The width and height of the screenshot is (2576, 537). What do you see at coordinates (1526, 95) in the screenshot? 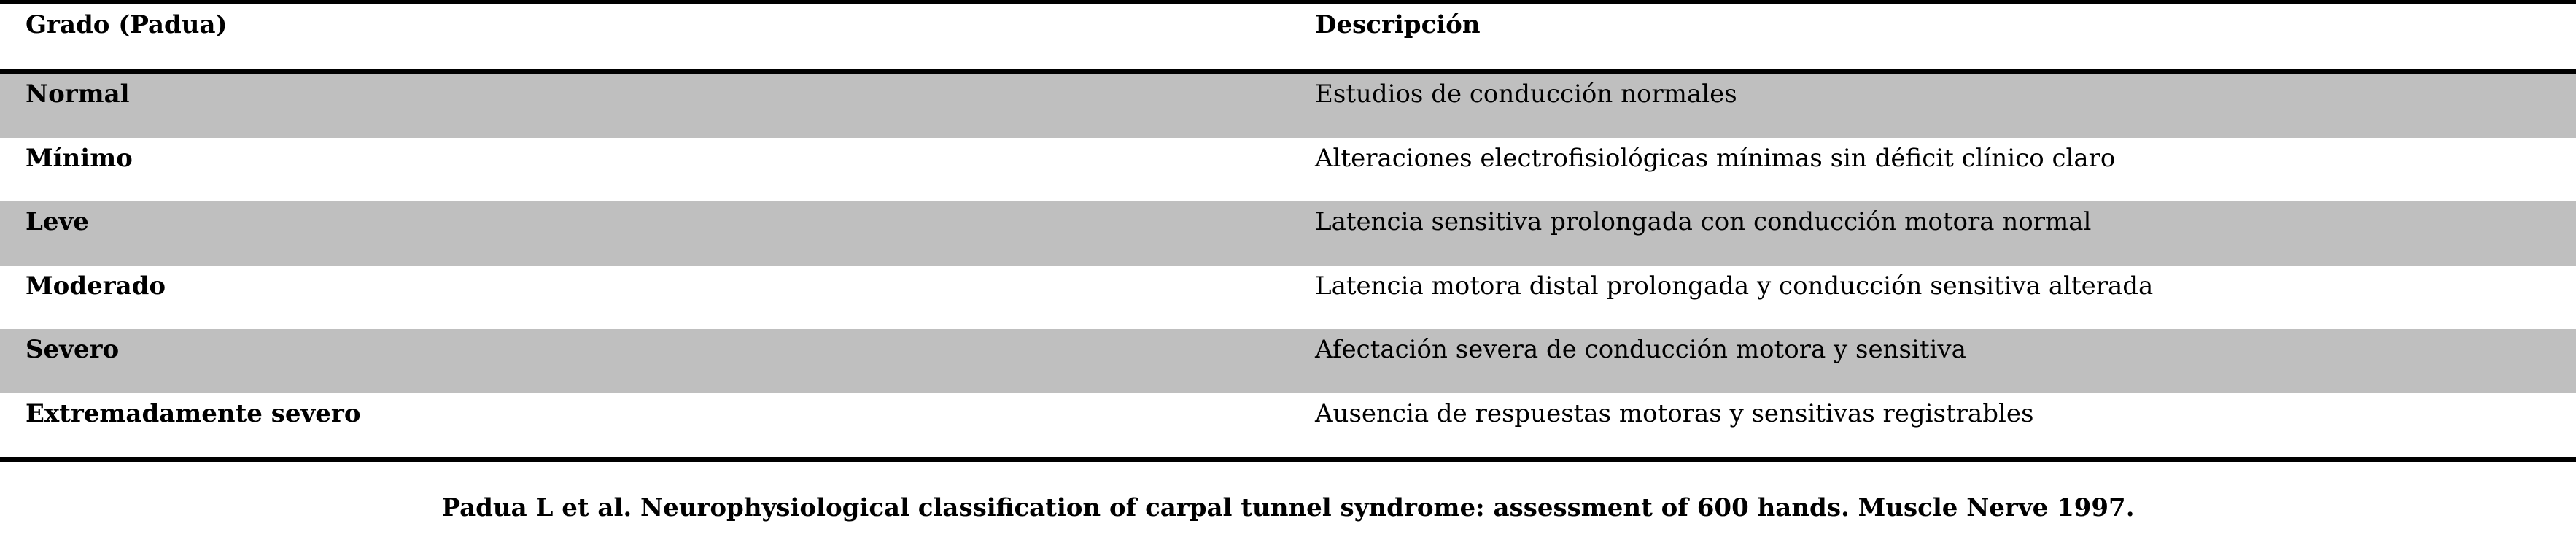
I see `description-cell: Estudios de conducción normales` at bounding box center [1526, 95].